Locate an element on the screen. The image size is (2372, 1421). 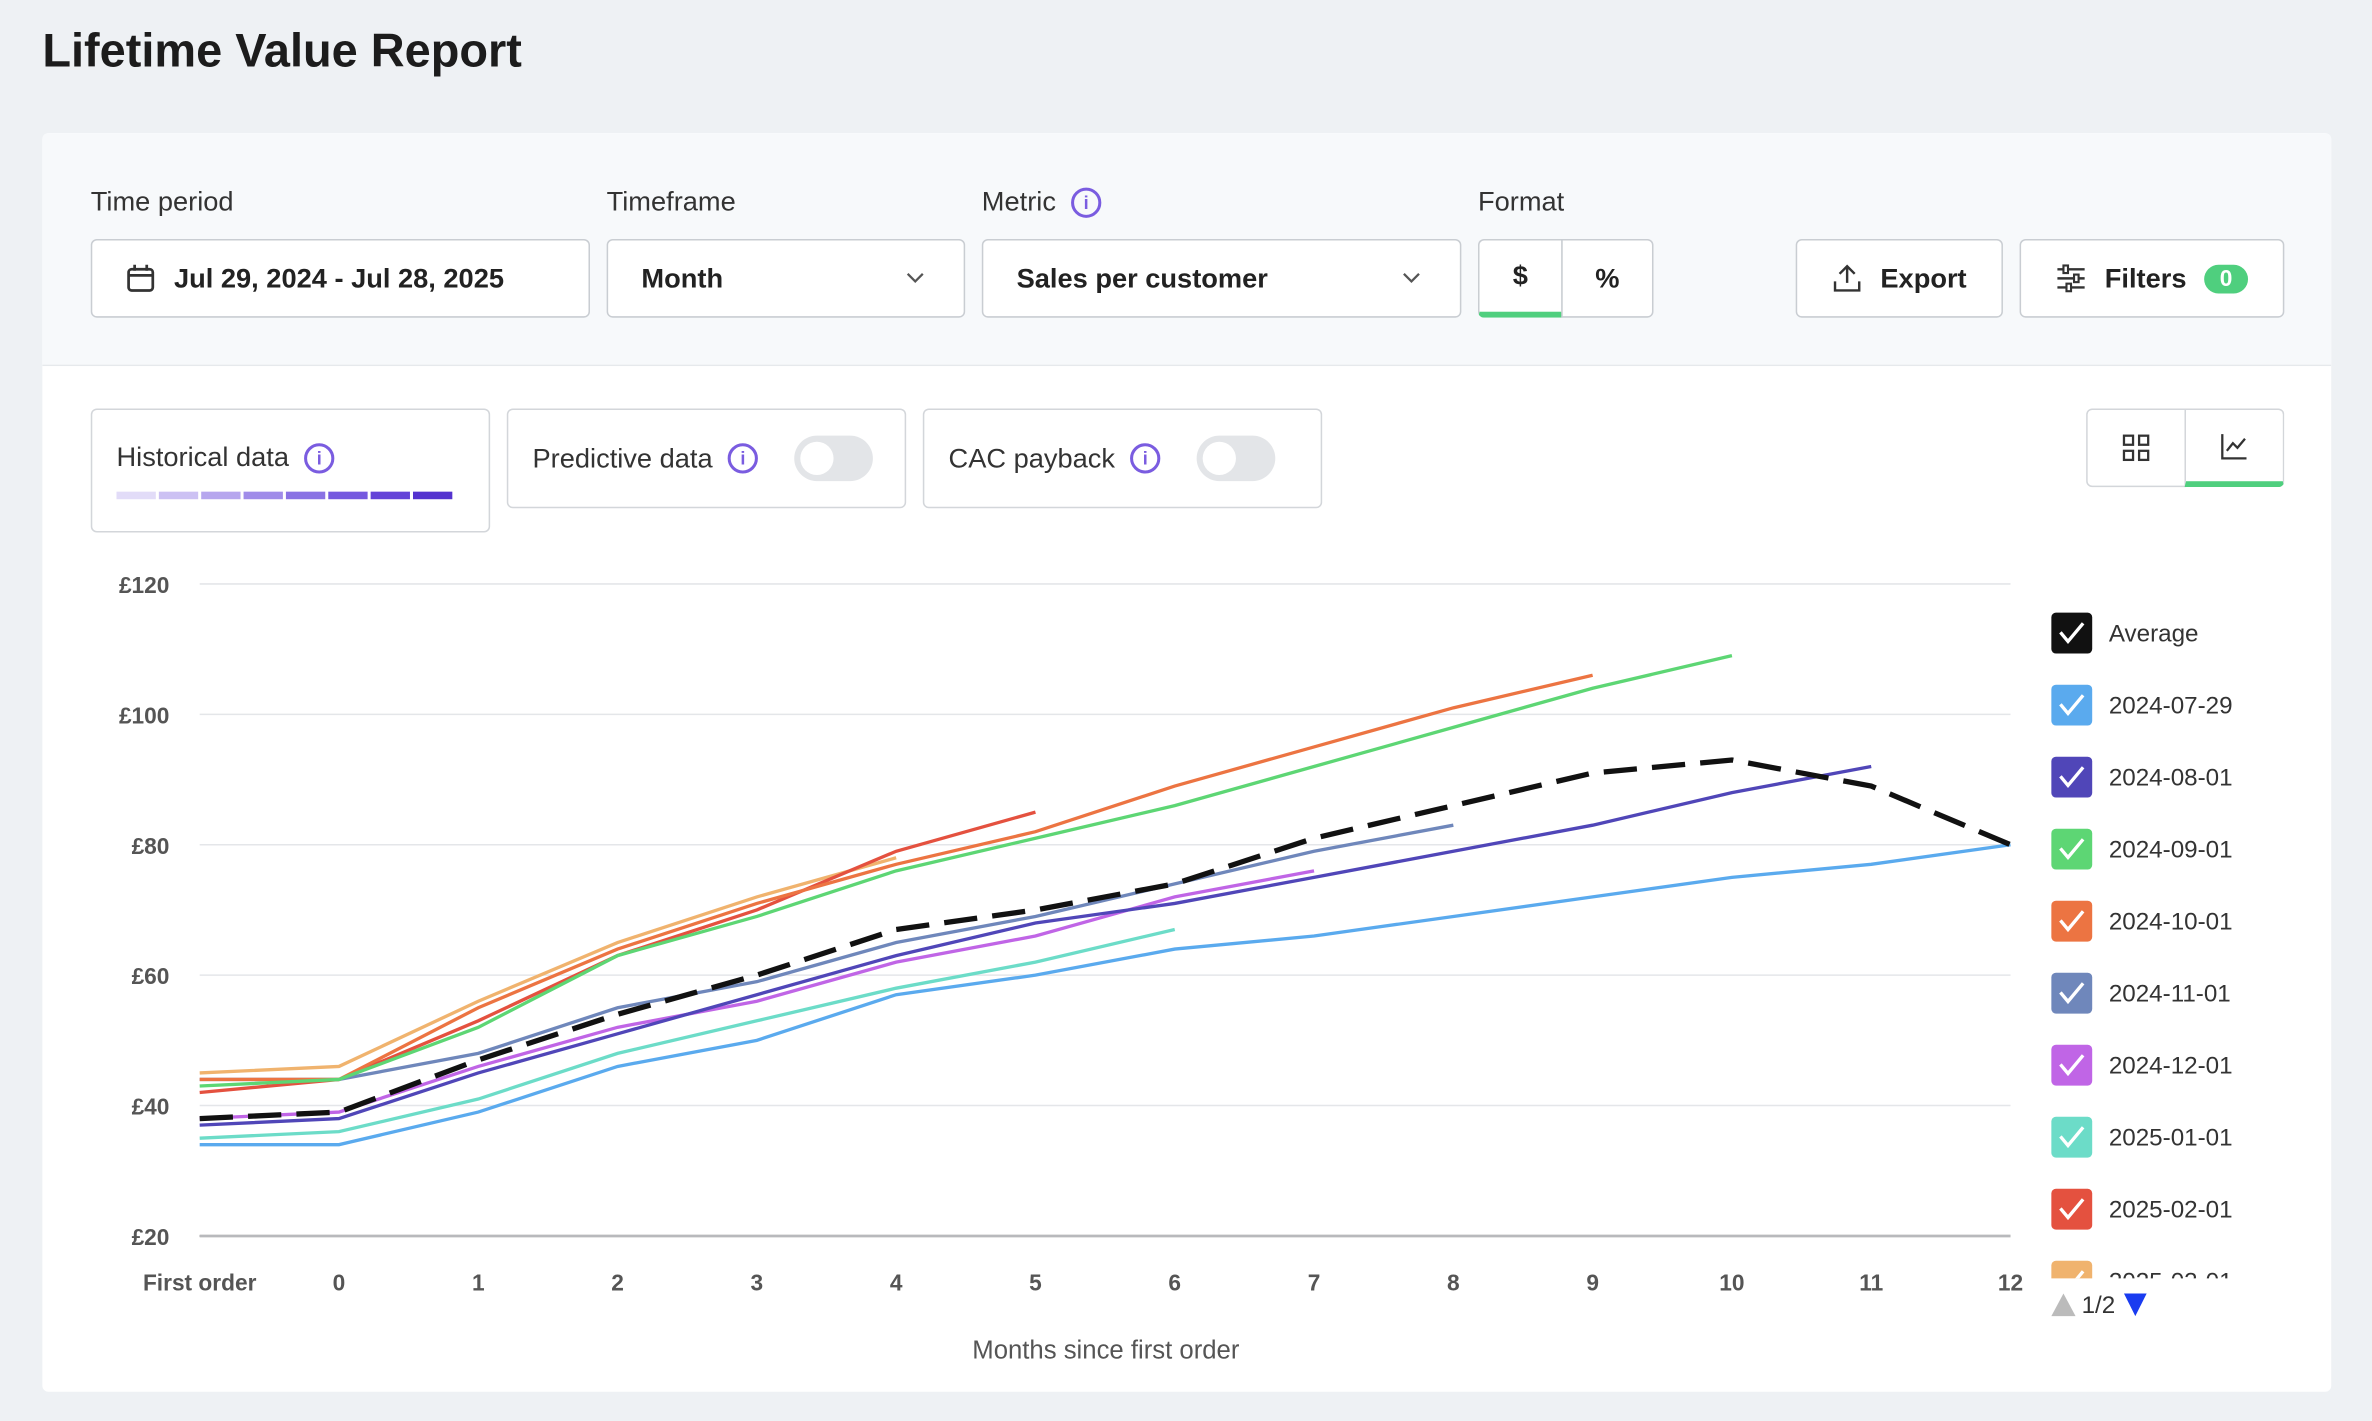
format-percent: % is located at coordinates (1607, 278).